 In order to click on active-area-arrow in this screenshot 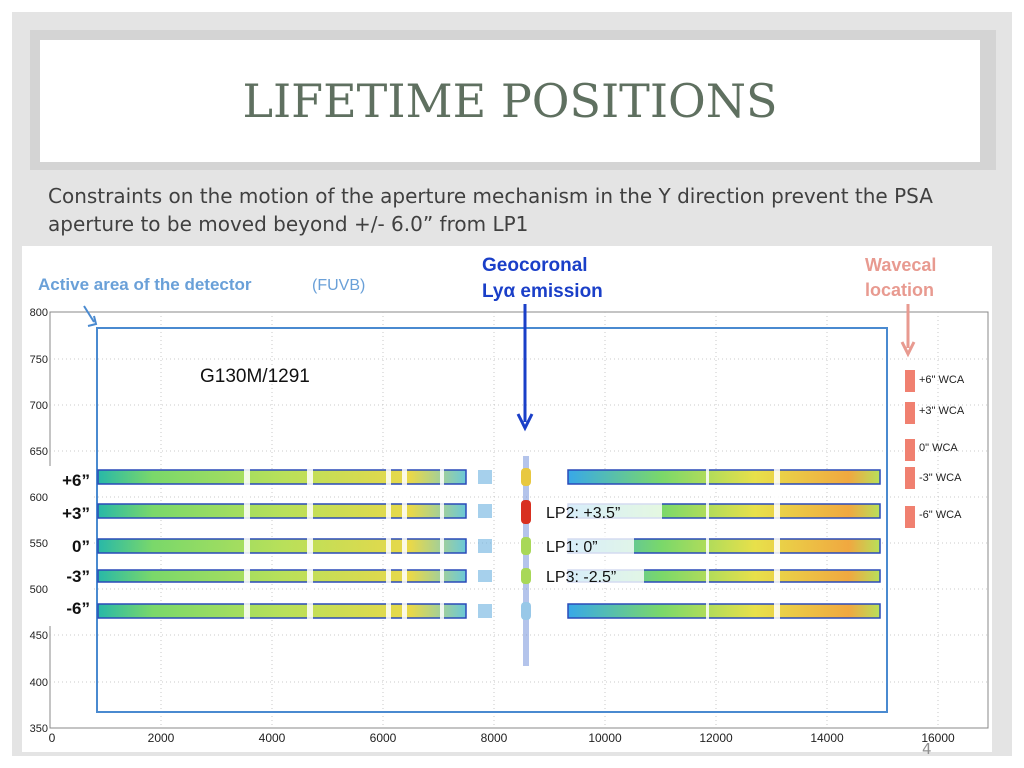, I will do `click(89, 314)`.